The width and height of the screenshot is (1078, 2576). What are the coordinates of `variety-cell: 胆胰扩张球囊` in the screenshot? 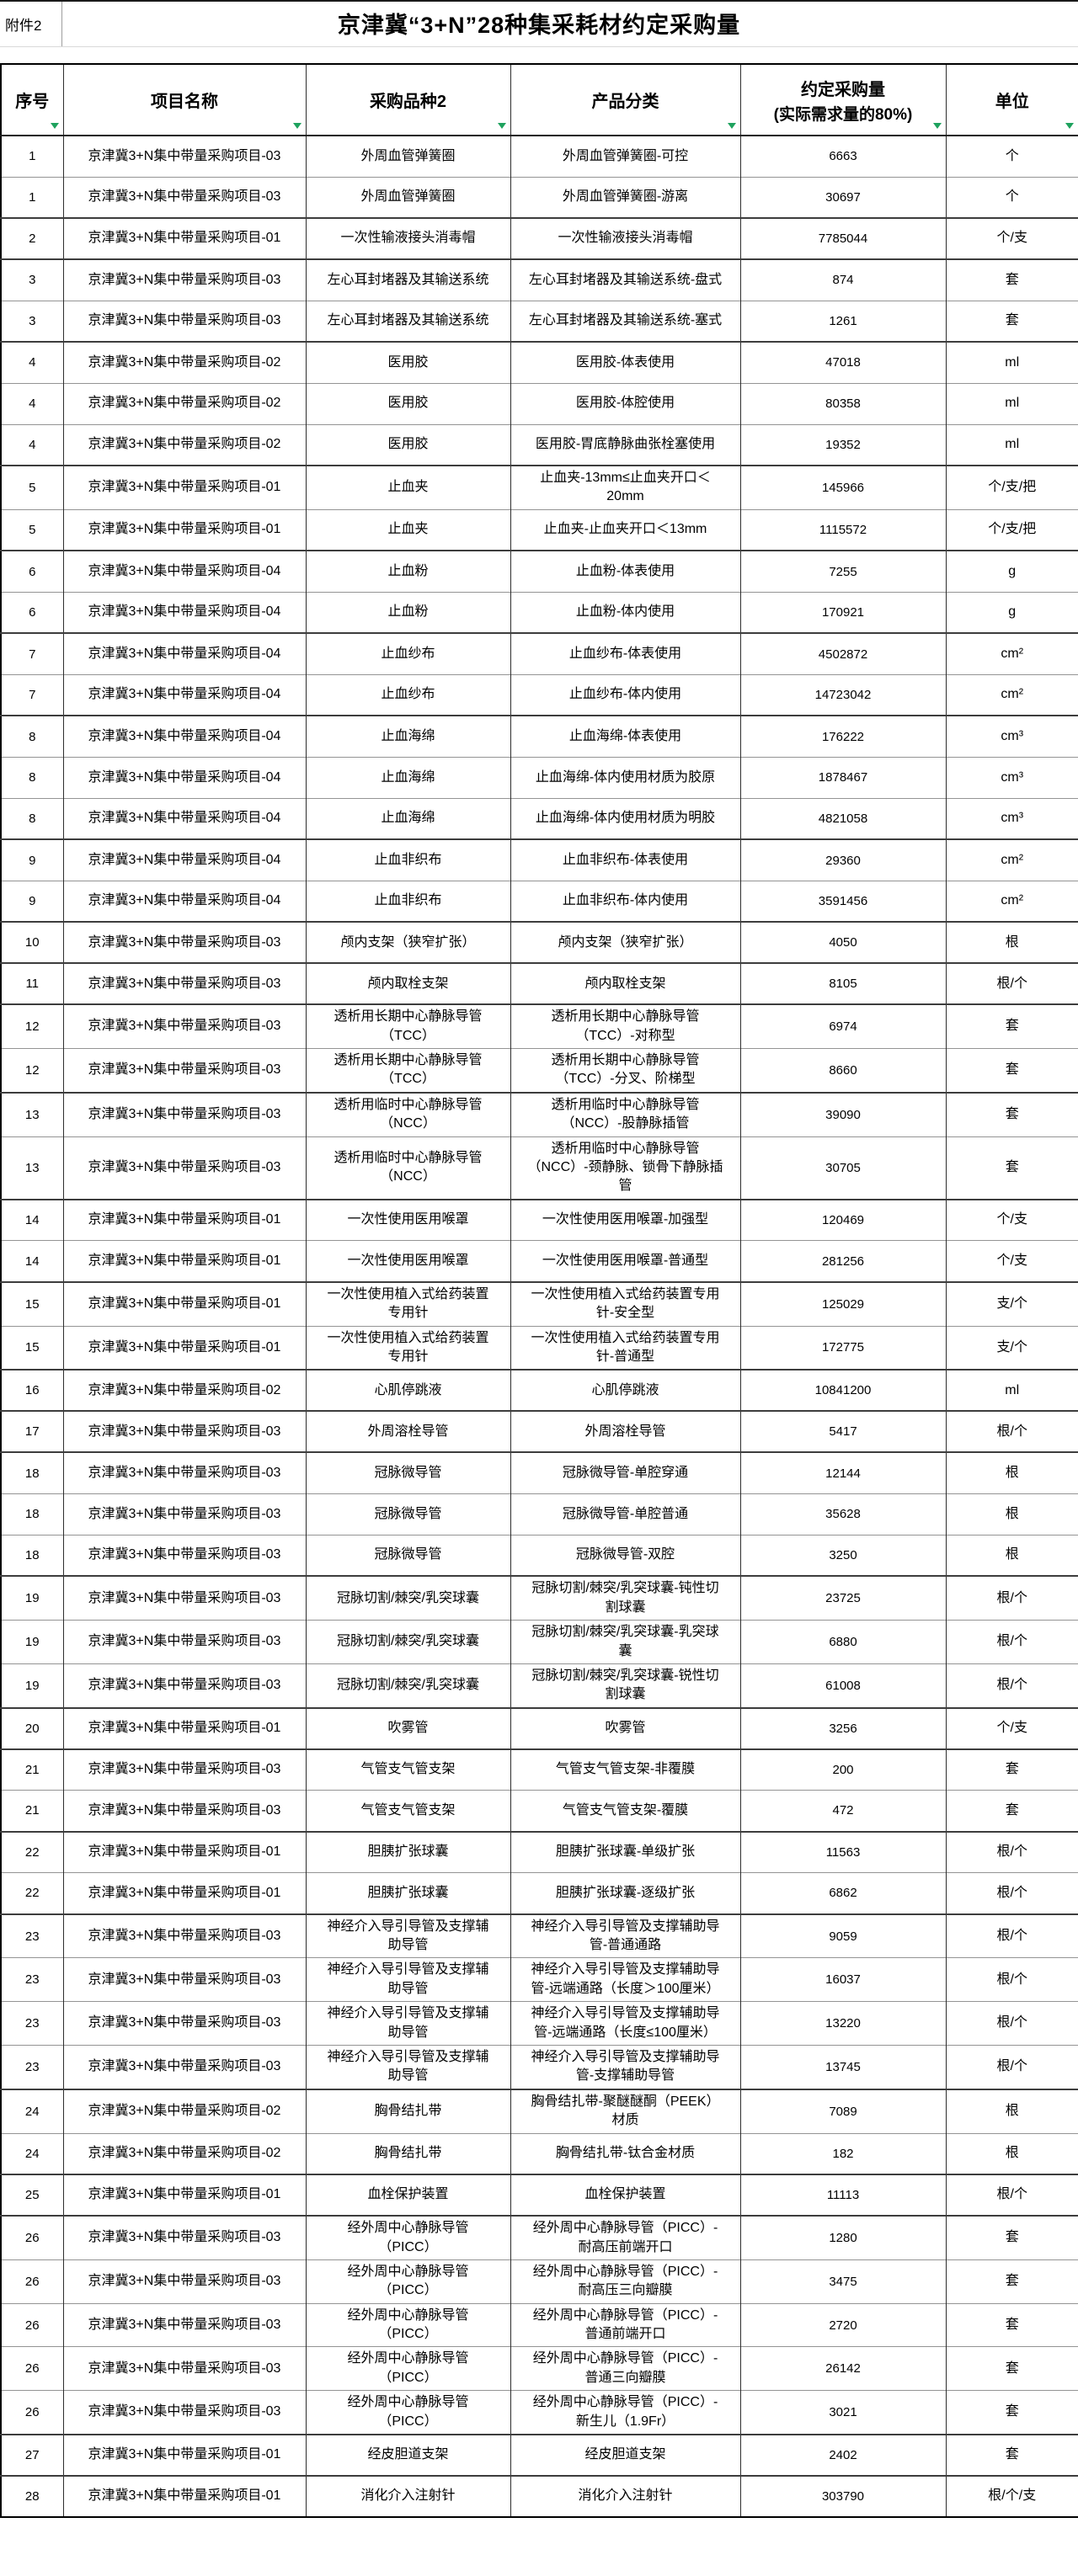 It's located at (407, 1851).